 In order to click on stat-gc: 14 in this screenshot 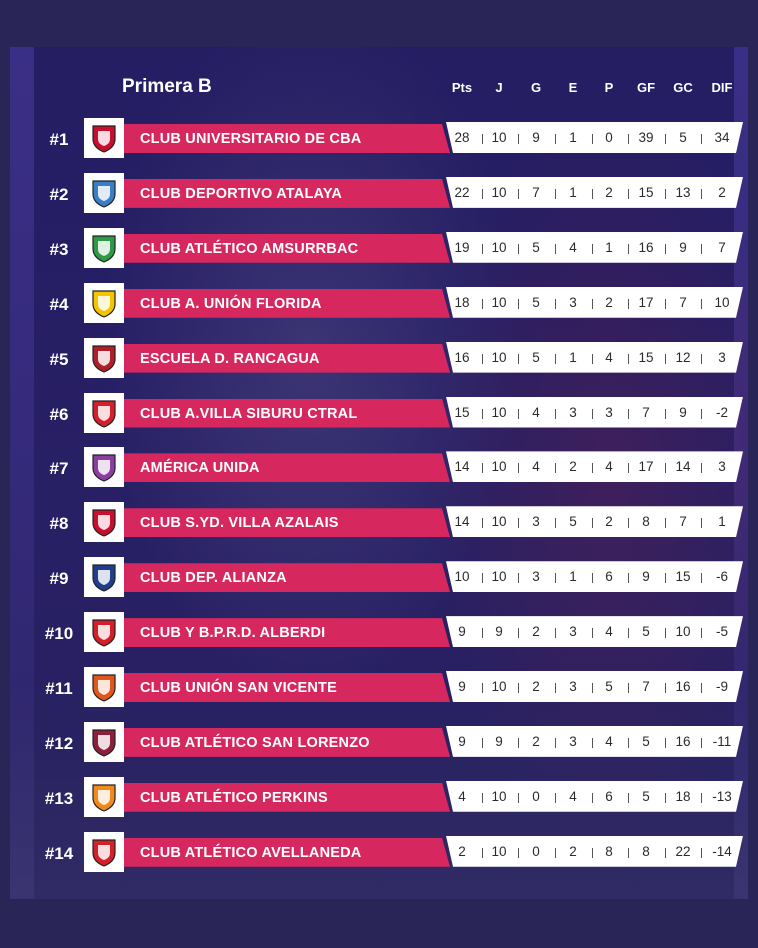, I will do `click(683, 467)`.